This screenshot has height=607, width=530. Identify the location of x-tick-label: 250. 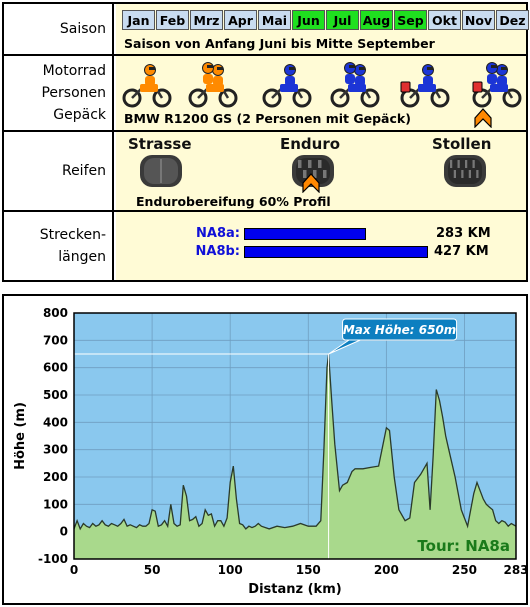
(464, 570).